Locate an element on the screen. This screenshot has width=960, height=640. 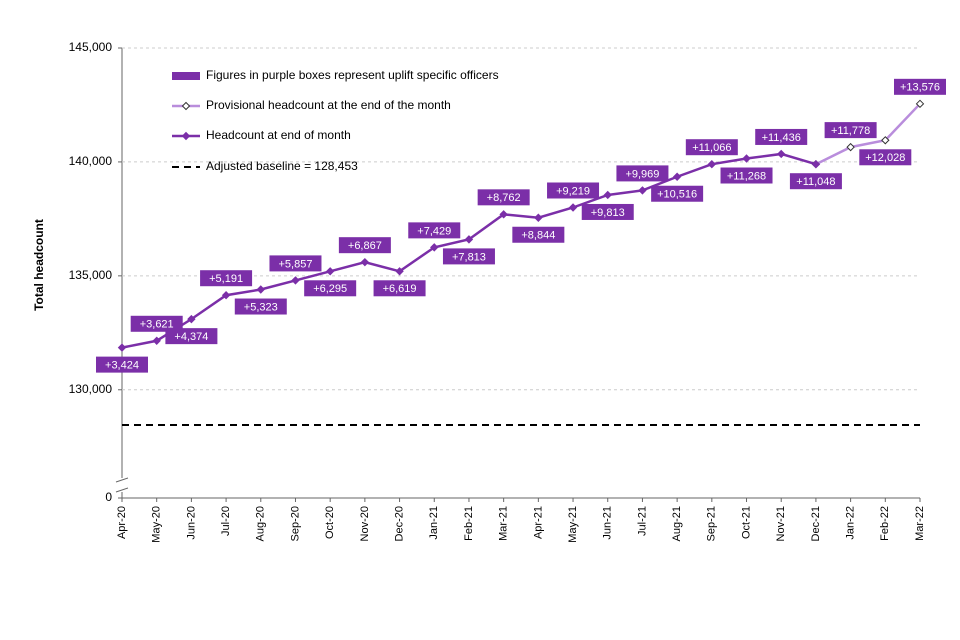
y-tick-label: 0 is located at coordinates (108, 497).